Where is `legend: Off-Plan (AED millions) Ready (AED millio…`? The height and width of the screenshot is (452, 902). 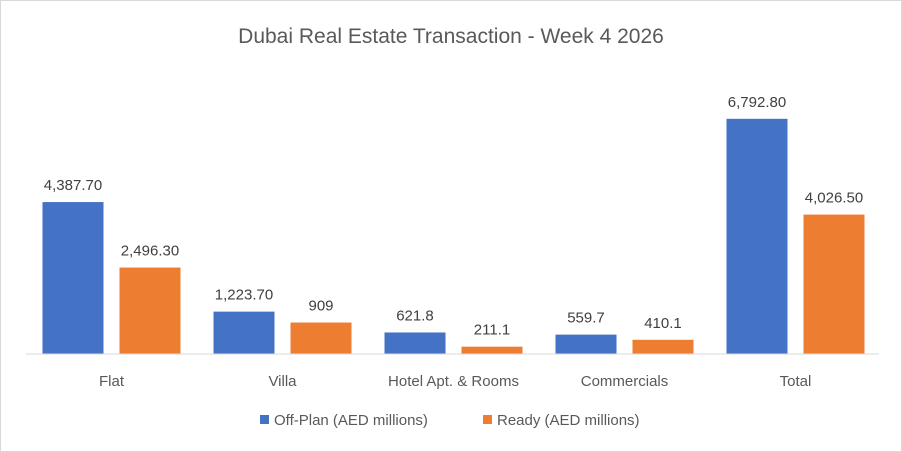
legend: Off-Plan (AED millions) Ready (AED millio… is located at coordinates (450, 420).